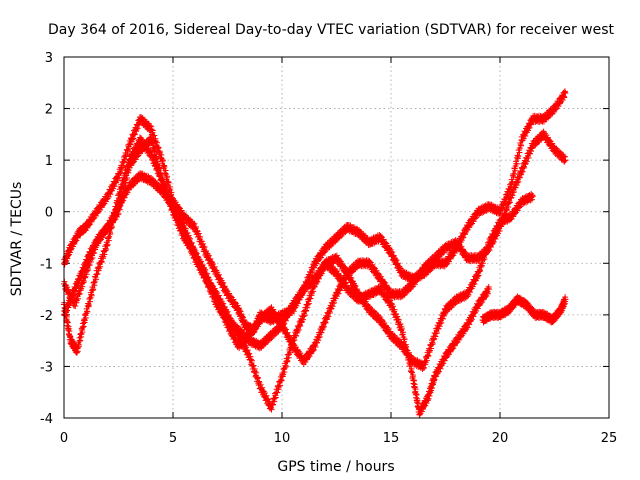  I want to click on x-tick-label: 15, so click(391, 438).